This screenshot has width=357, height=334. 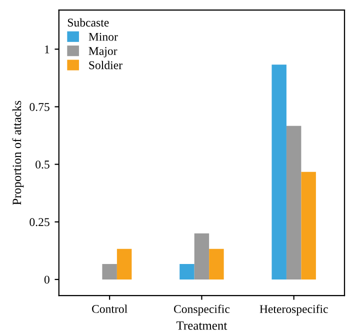 What do you see at coordinates (110, 308) in the screenshot?
I see `x-tick-label: Control` at bounding box center [110, 308].